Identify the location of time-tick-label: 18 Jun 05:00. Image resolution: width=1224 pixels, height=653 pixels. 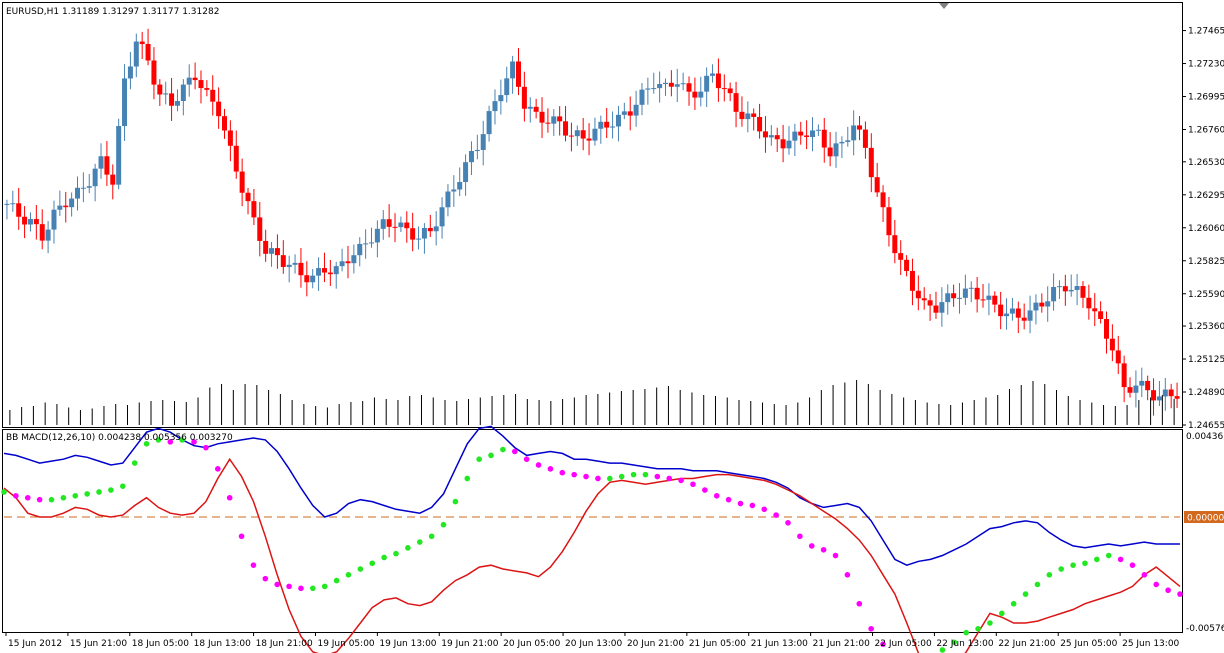
(160, 644).